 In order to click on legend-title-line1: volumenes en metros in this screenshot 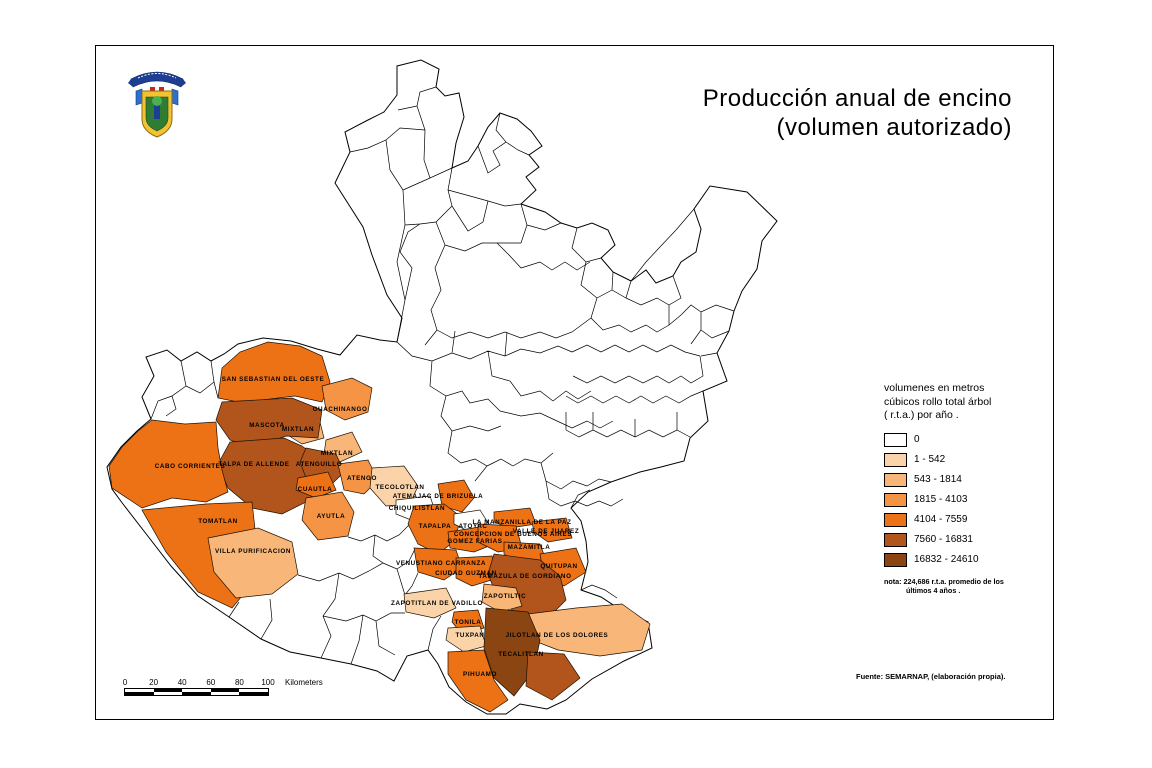, I will do `click(934, 388)`.